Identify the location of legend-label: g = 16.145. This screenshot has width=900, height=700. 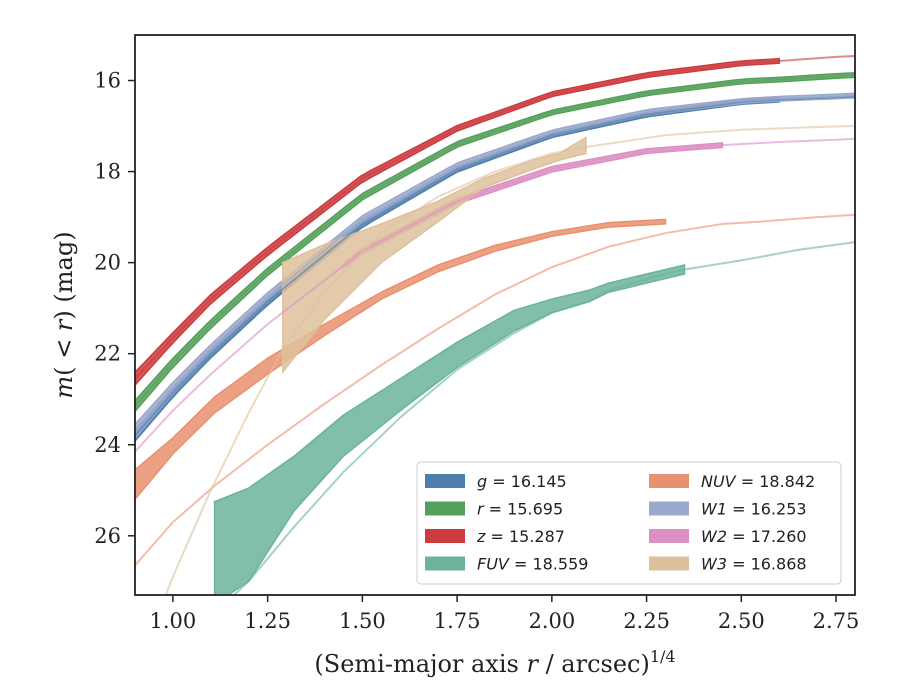
(522, 481).